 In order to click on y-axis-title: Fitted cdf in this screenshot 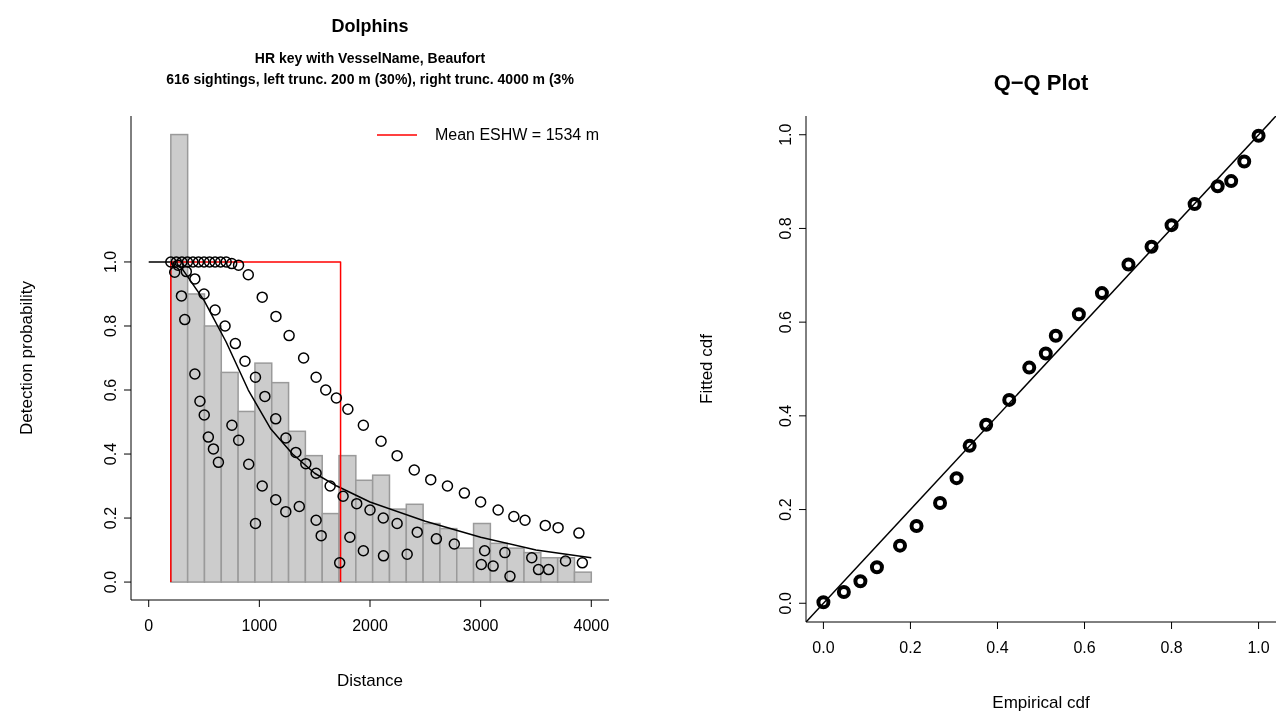, I will do `click(707, 368)`.